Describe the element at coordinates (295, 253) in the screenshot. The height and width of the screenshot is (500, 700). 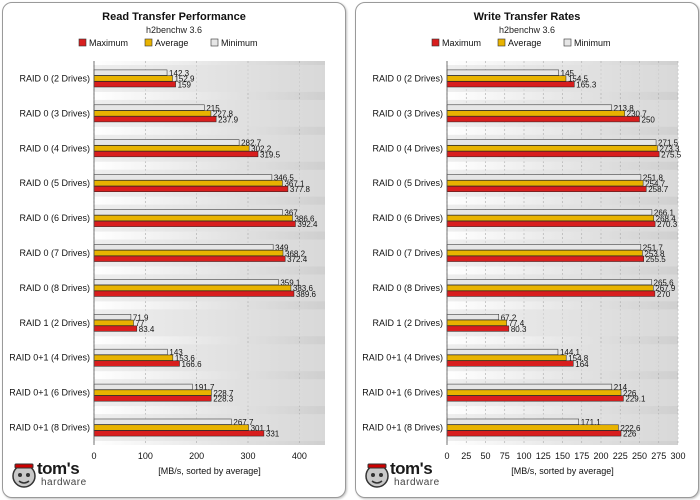
I see `data-label-average: 368.2` at that location.